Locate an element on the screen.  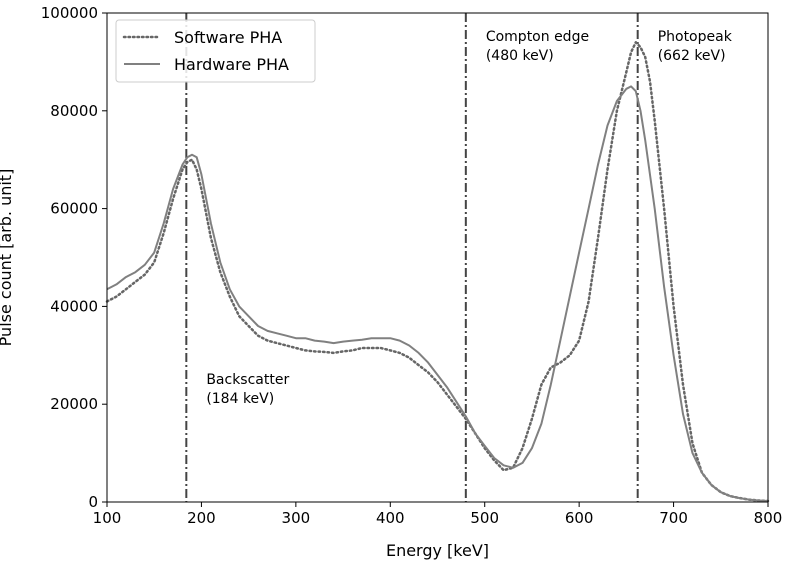
annotation-line-2: (184 keV) is located at coordinates (240, 399).